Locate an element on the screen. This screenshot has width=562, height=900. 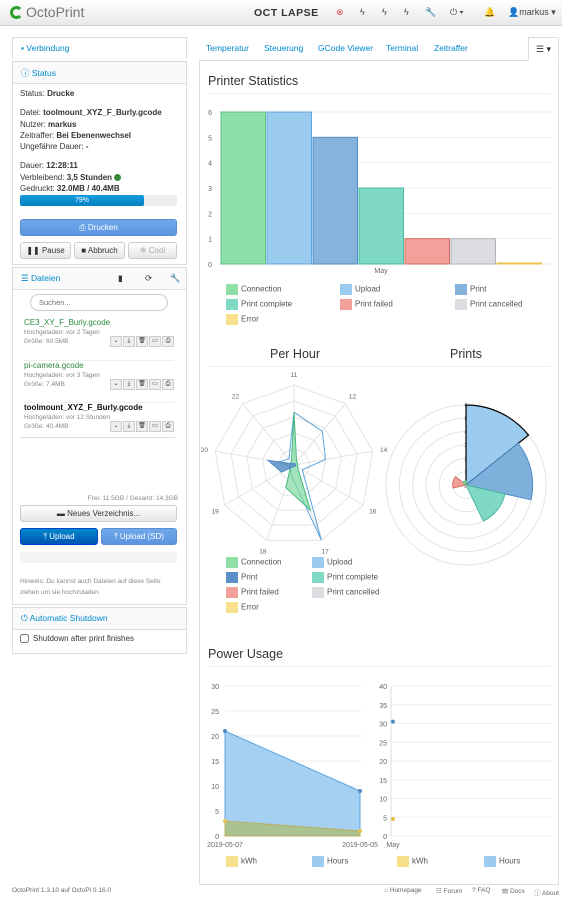
snowflake-icon: ❄ is located at coordinates (143, 250).